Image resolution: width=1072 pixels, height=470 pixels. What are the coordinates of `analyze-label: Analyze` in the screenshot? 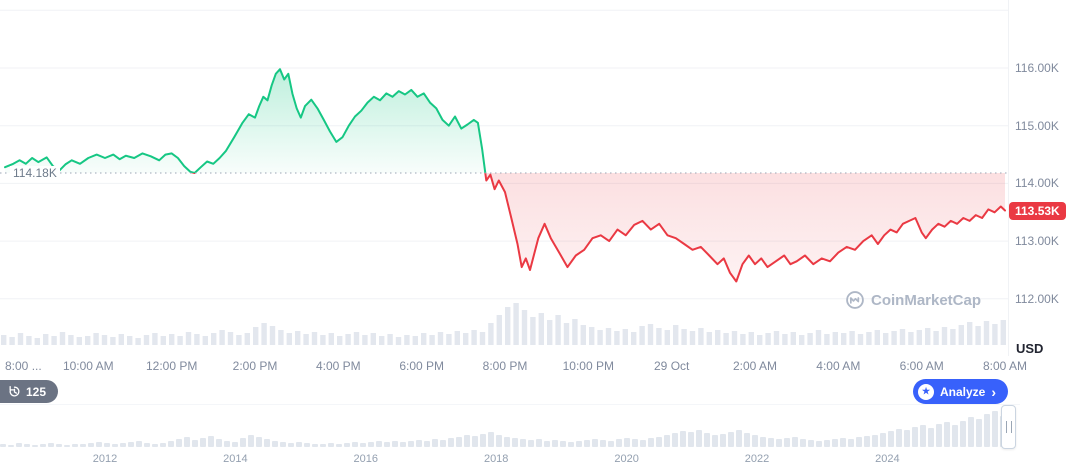 It's located at (963, 391).